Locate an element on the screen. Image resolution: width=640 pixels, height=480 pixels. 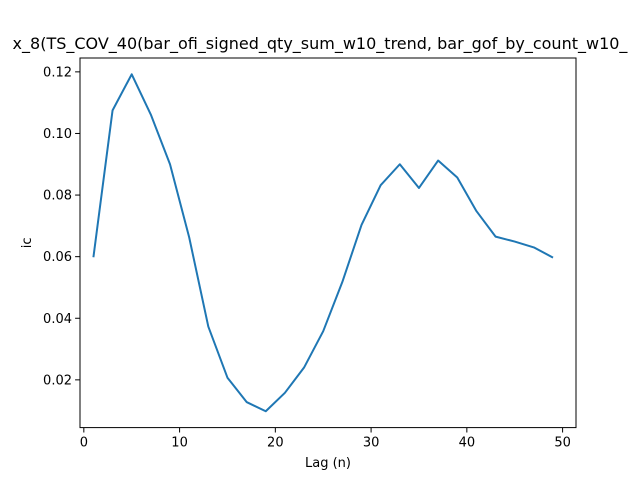
x-tick-label: 40 is located at coordinates (467, 443).